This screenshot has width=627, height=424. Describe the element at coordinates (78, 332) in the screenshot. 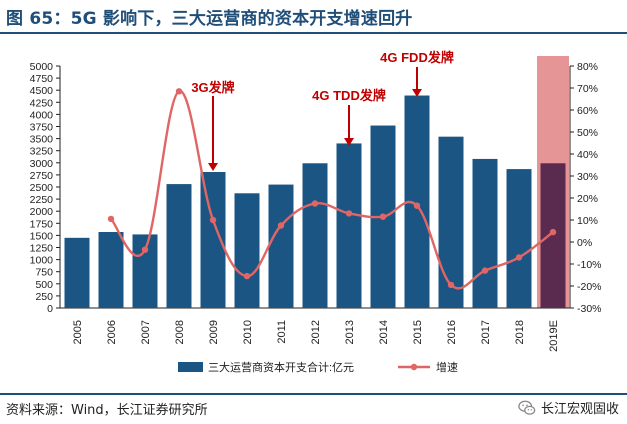

I see `x-tick-label: 2005` at that location.